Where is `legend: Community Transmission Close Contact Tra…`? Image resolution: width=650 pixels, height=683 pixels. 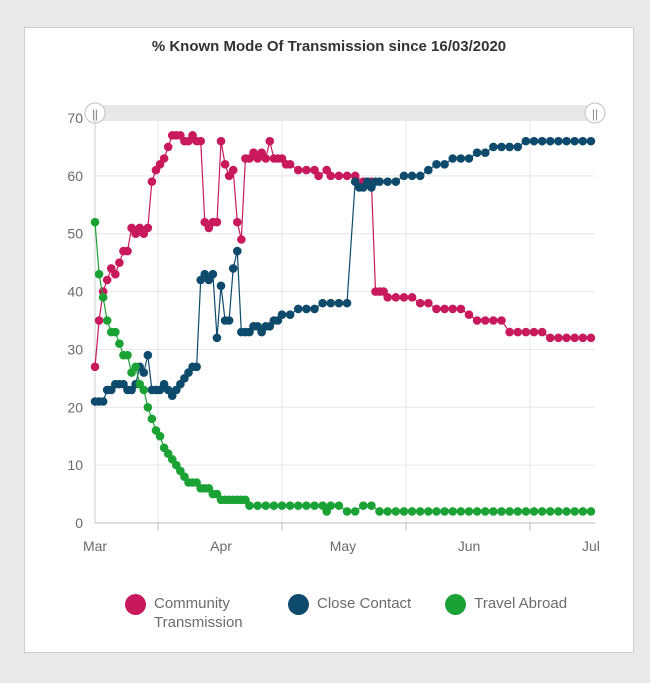 legend: Community Transmission Close Contact Tra… is located at coordinates (346, 613).